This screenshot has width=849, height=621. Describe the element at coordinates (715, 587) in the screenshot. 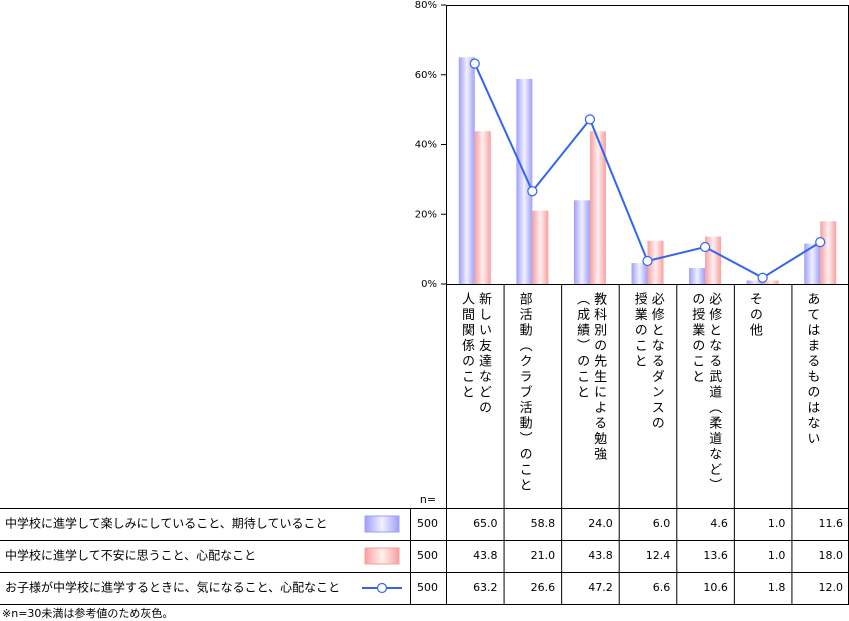

I see `table-value: 10.6` at that location.